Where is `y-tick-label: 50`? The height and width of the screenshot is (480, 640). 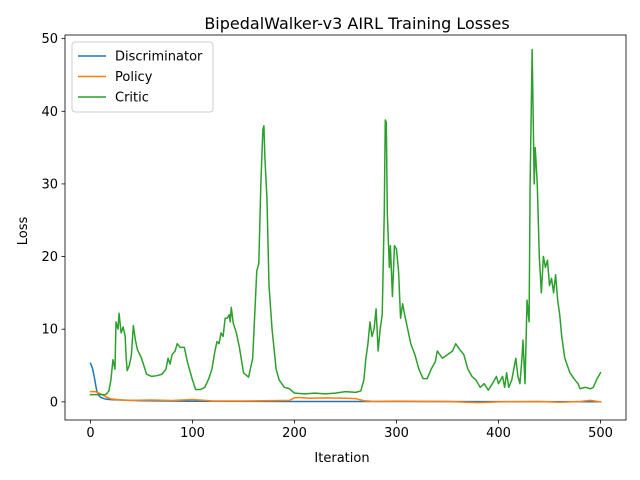
y-tick-label: 50 is located at coordinates (49, 39).